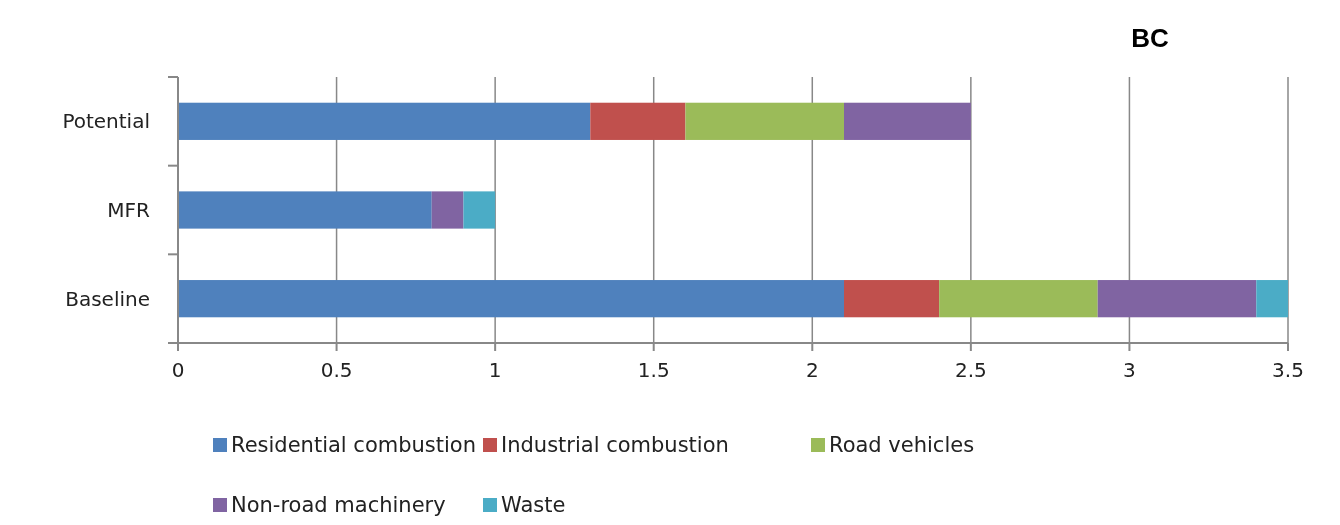  What do you see at coordinates (336, 370) in the screenshot?
I see `x-tick-label: 0.5` at bounding box center [336, 370].